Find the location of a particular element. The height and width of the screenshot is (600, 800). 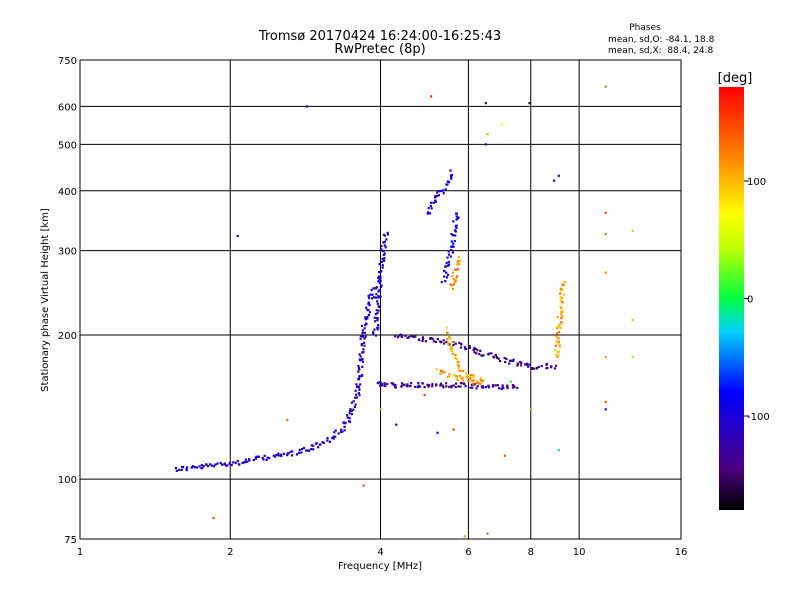

y-axis-ticks: 75 100 200 300 400 500 600 750 is located at coordinates (67, 301).